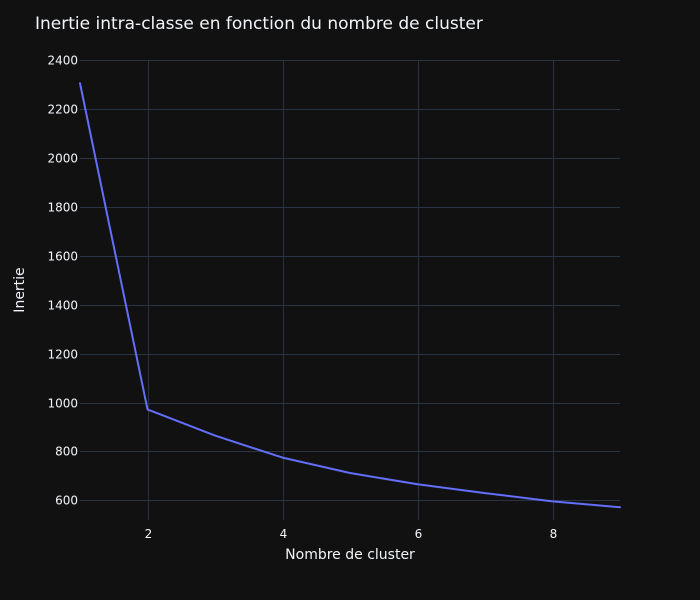  What do you see at coordinates (62, 159) in the screenshot?
I see `y-tick-label: 2000` at bounding box center [62, 159].